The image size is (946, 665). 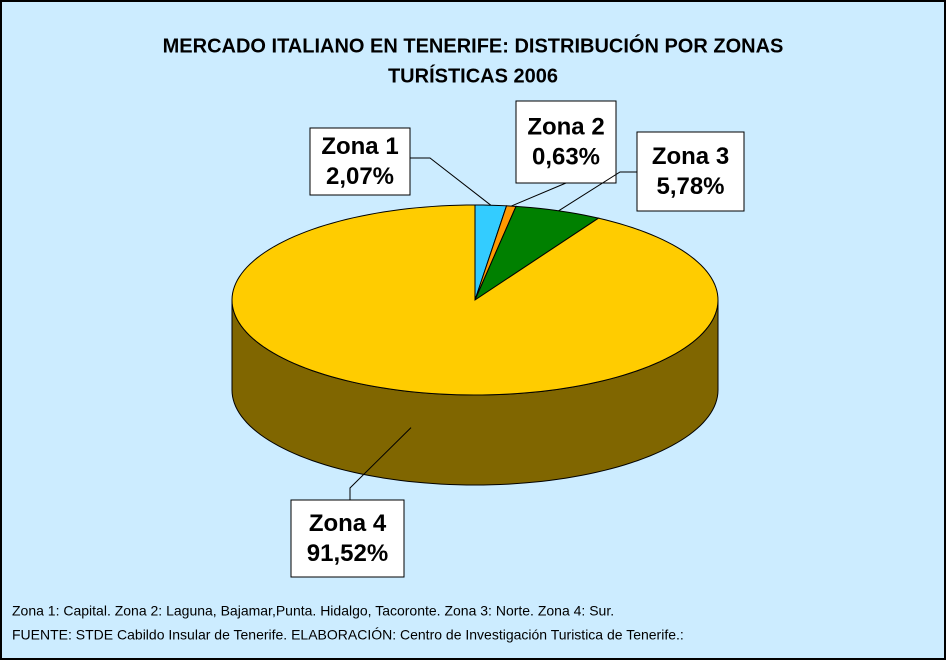 What do you see at coordinates (473, 75) in the screenshot?
I see `chart-title: TURÍSTICAS 2006` at bounding box center [473, 75].